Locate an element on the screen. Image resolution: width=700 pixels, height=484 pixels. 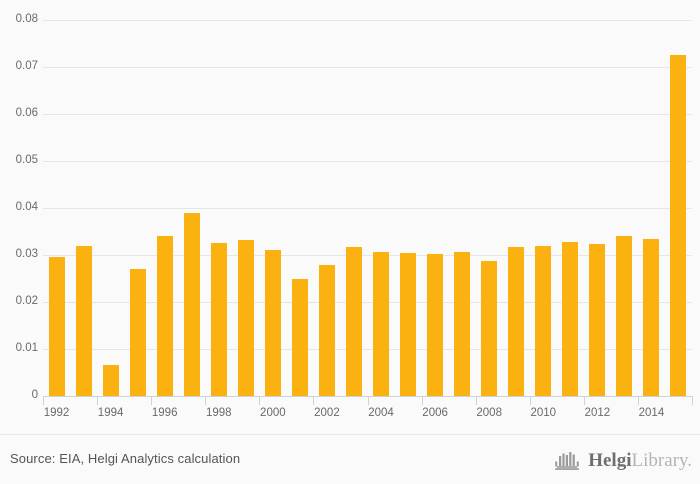
x-axis-label-2004: 2004 is located at coordinates (381, 413).